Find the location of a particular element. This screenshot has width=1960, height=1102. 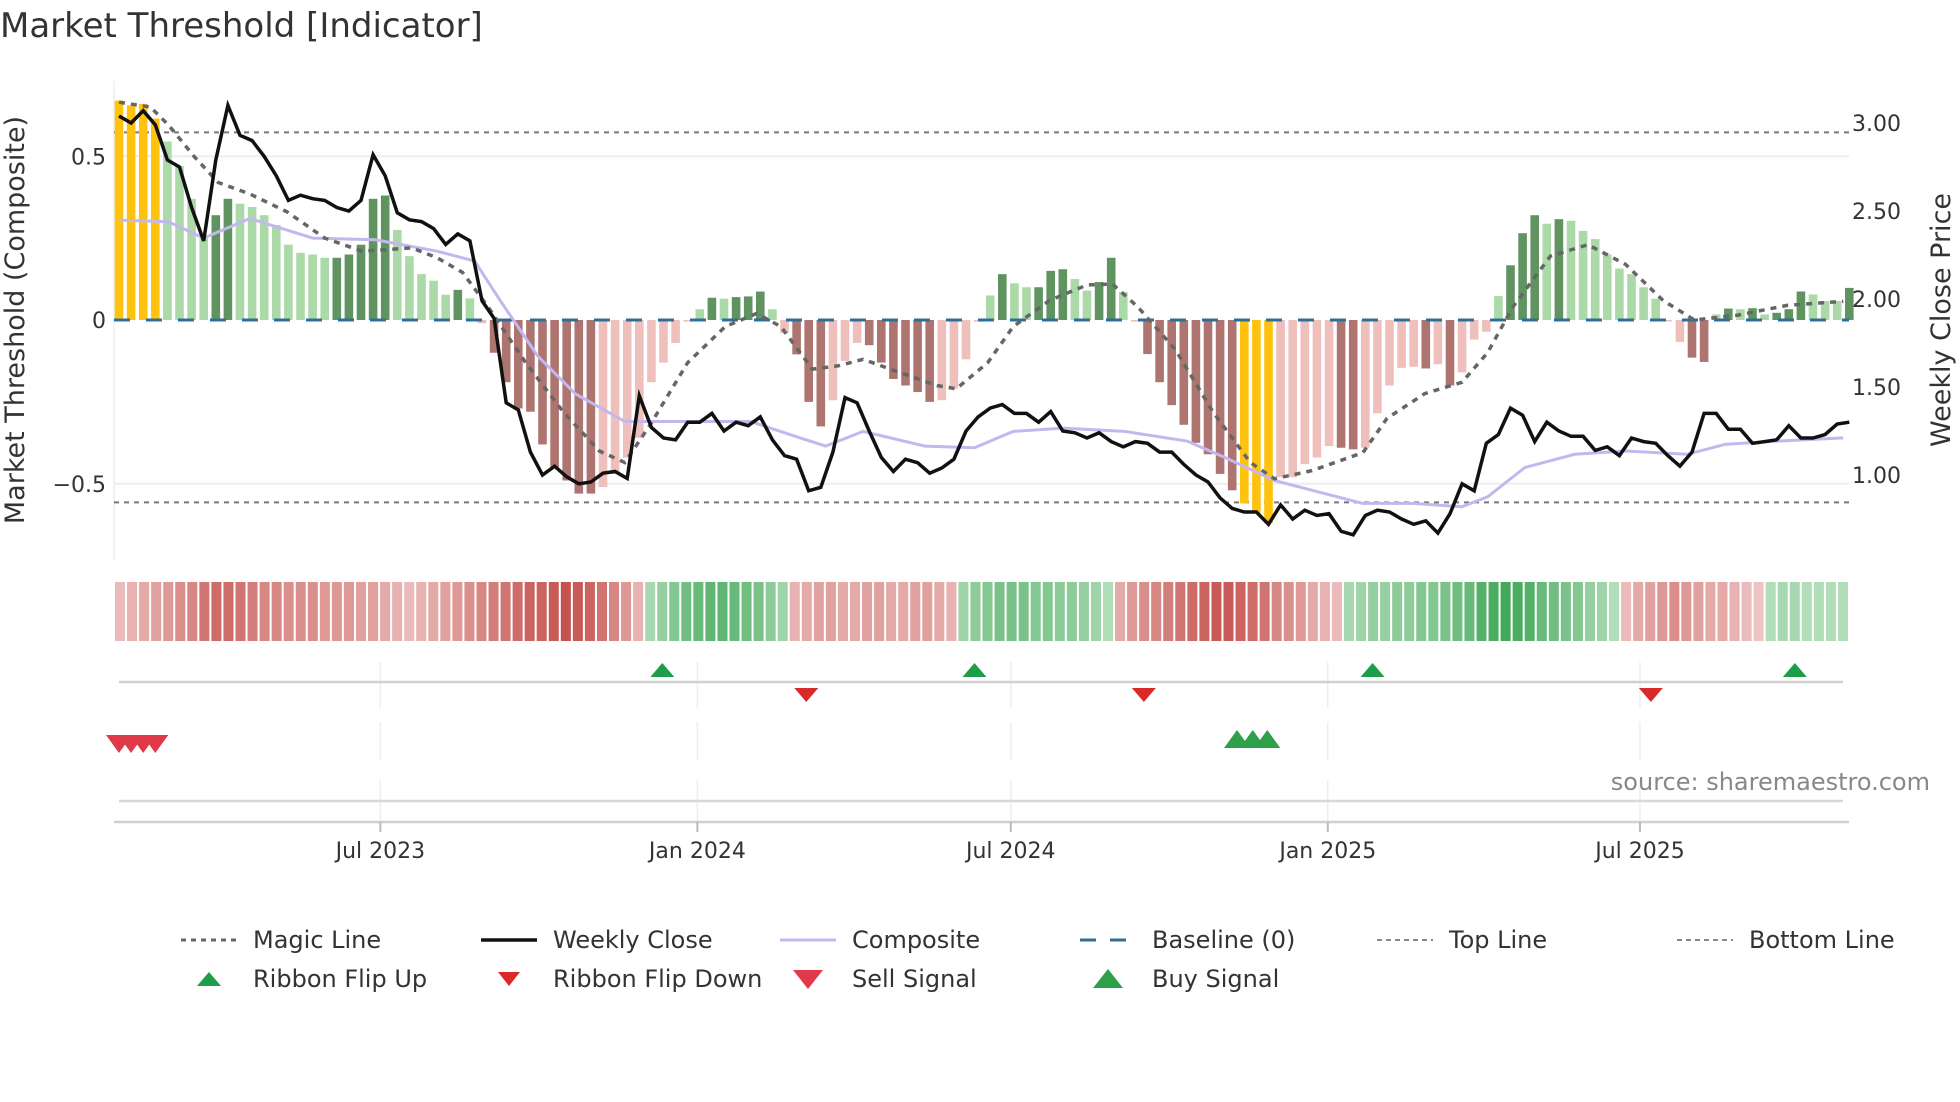

left-tick-label: 0 is located at coordinates (99, 321).